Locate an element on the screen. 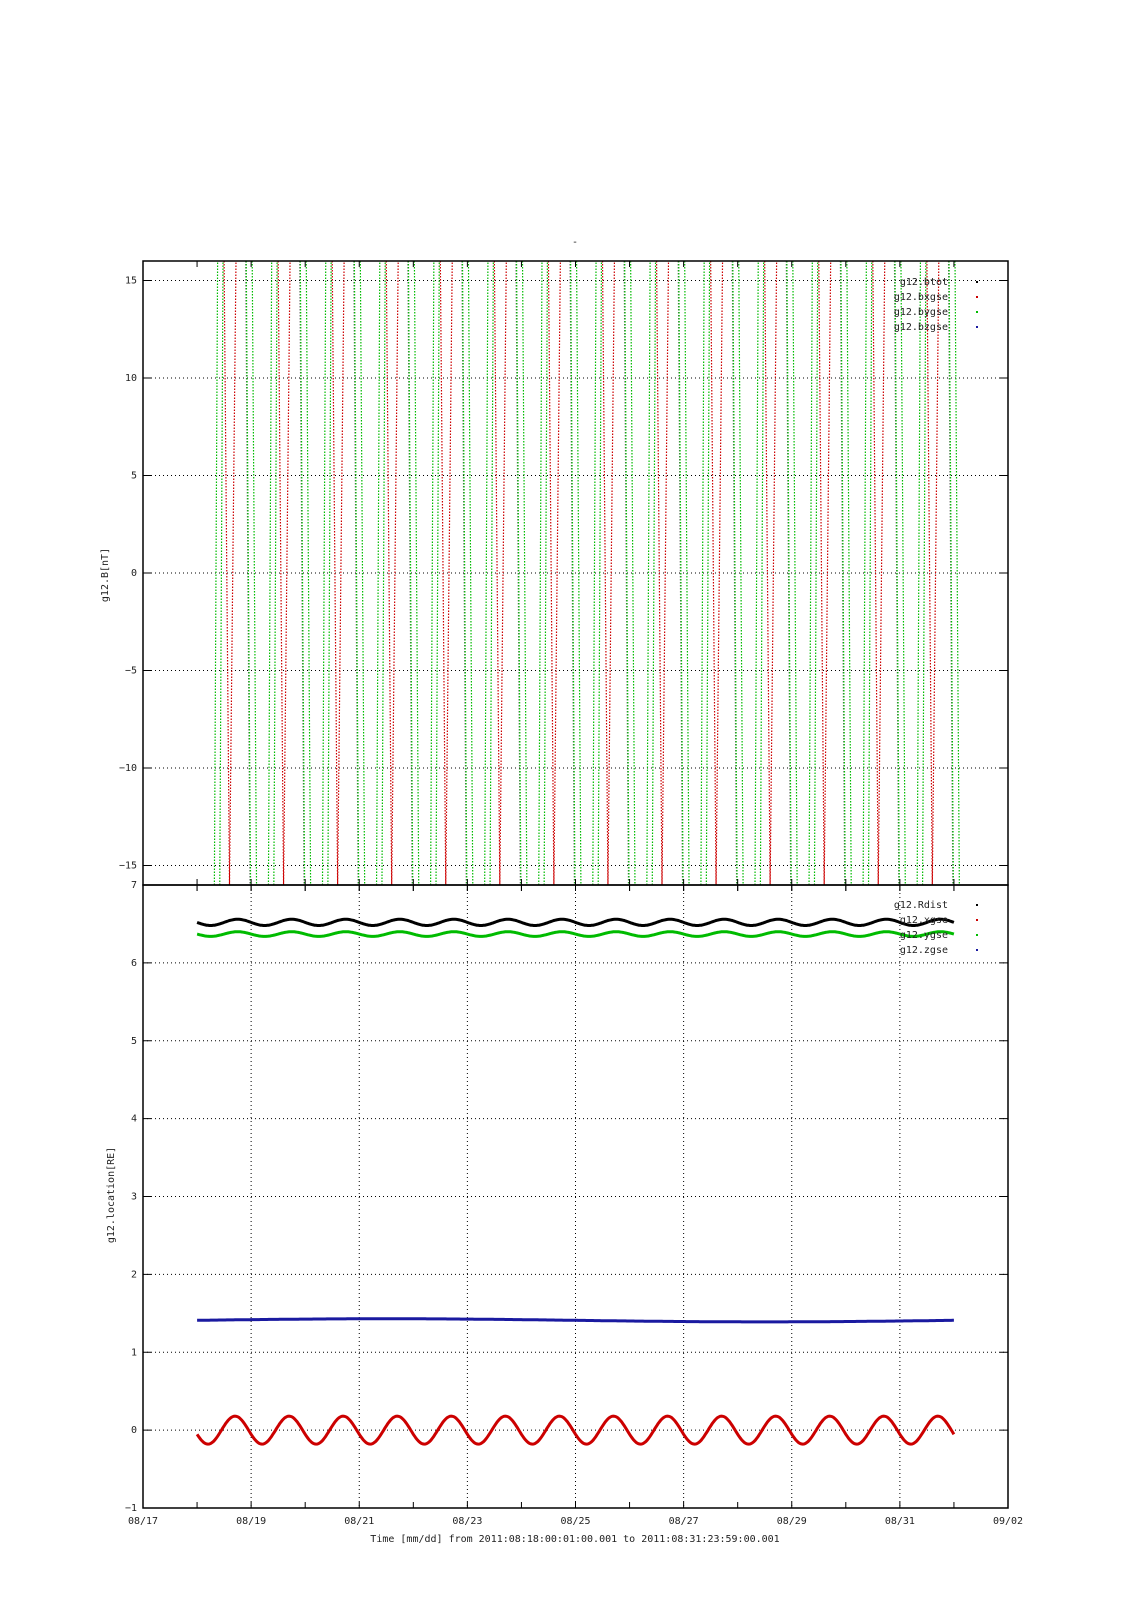 Image resolution: width=1131 pixels, height=1600 pixels. bottom-x-tick-label: 09/02 is located at coordinates (1008, 1521).